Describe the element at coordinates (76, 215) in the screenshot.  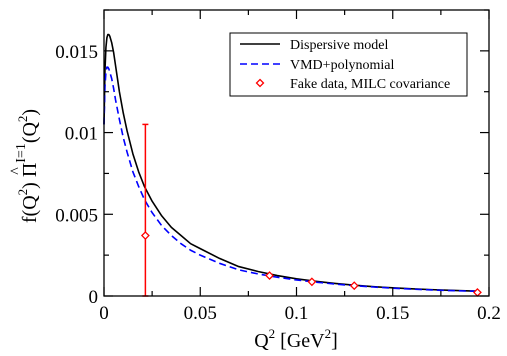
I see `y-tick-label: 0.005` at that location.